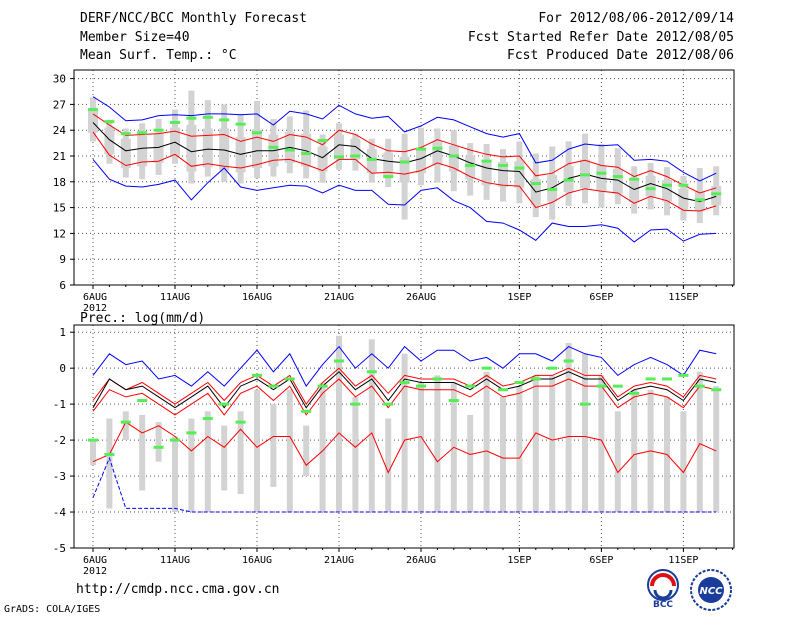 Image resolution: width=800 pixels, height=618 pixels. What do you see at coordinates (620, 55) in the screenshot?
I see `forecast-produced-date: Fcst Produced Date 2012/08/06` at bounding box center [620, 55].